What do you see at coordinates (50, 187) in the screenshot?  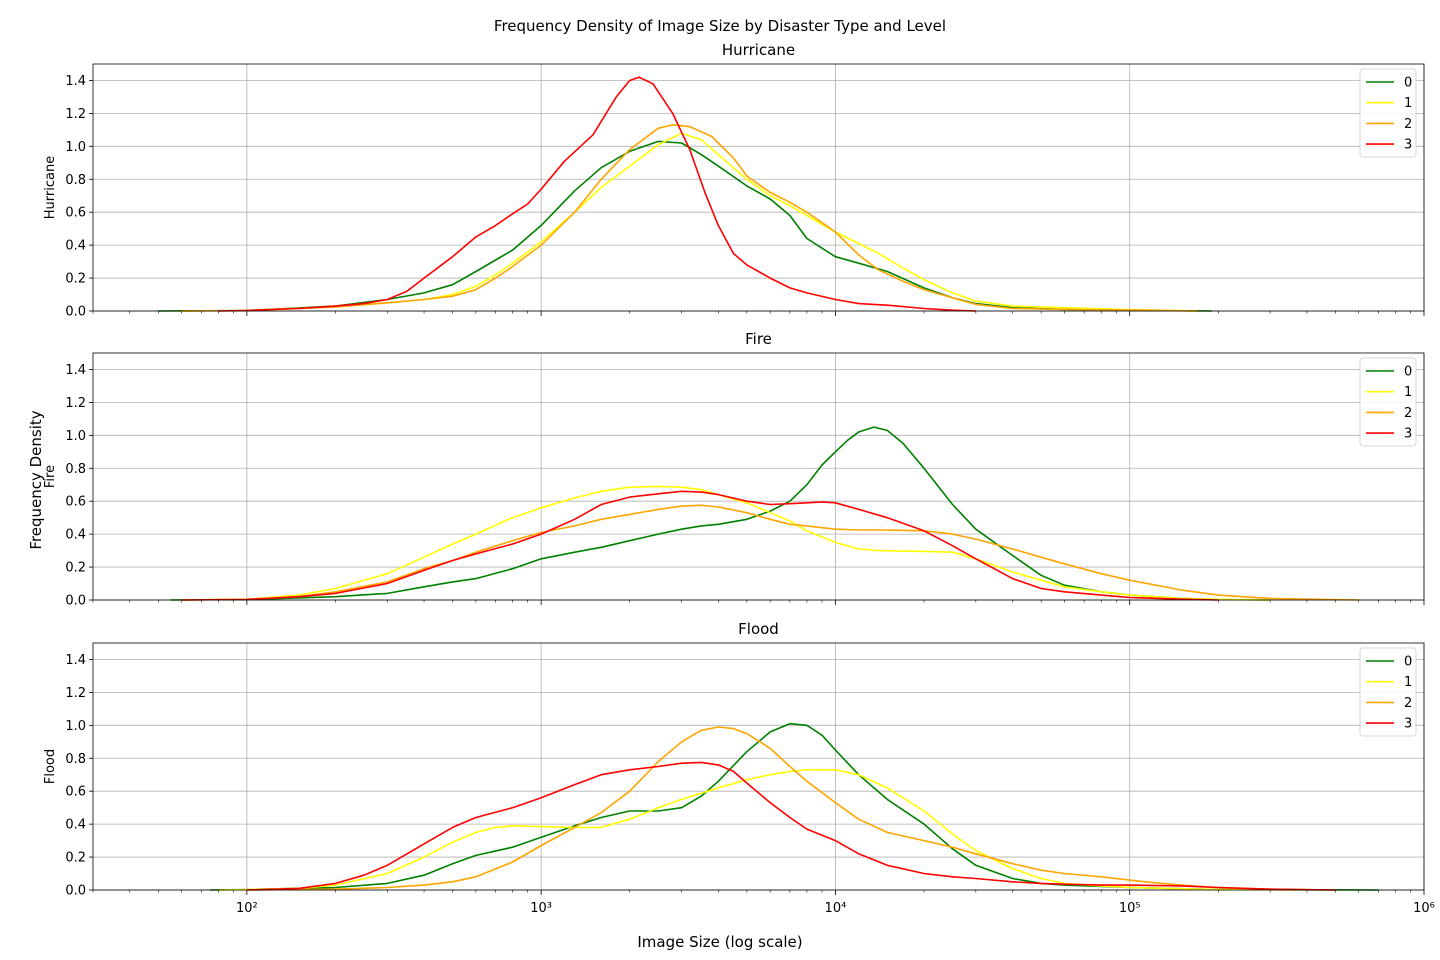 I see `panel-ylabel: Hurricane` at bounding box center [50, 187].